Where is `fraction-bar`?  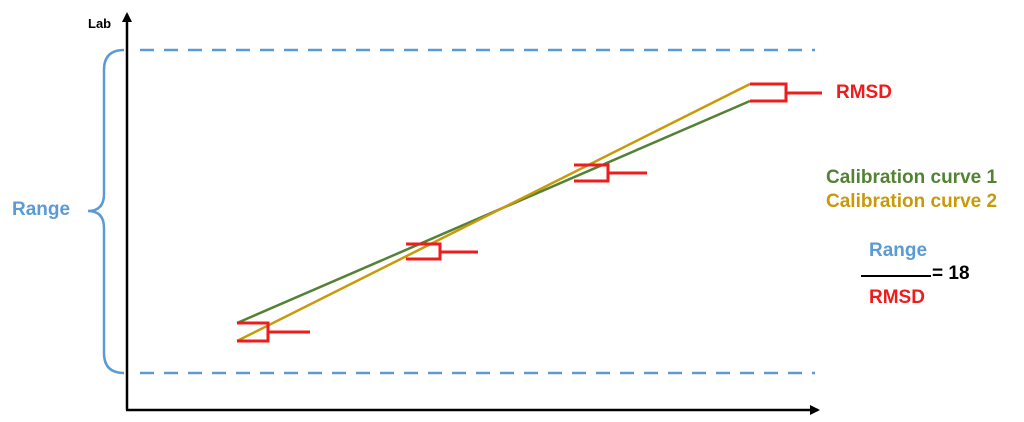 fraction-bar is located at coordinates (896, 276).